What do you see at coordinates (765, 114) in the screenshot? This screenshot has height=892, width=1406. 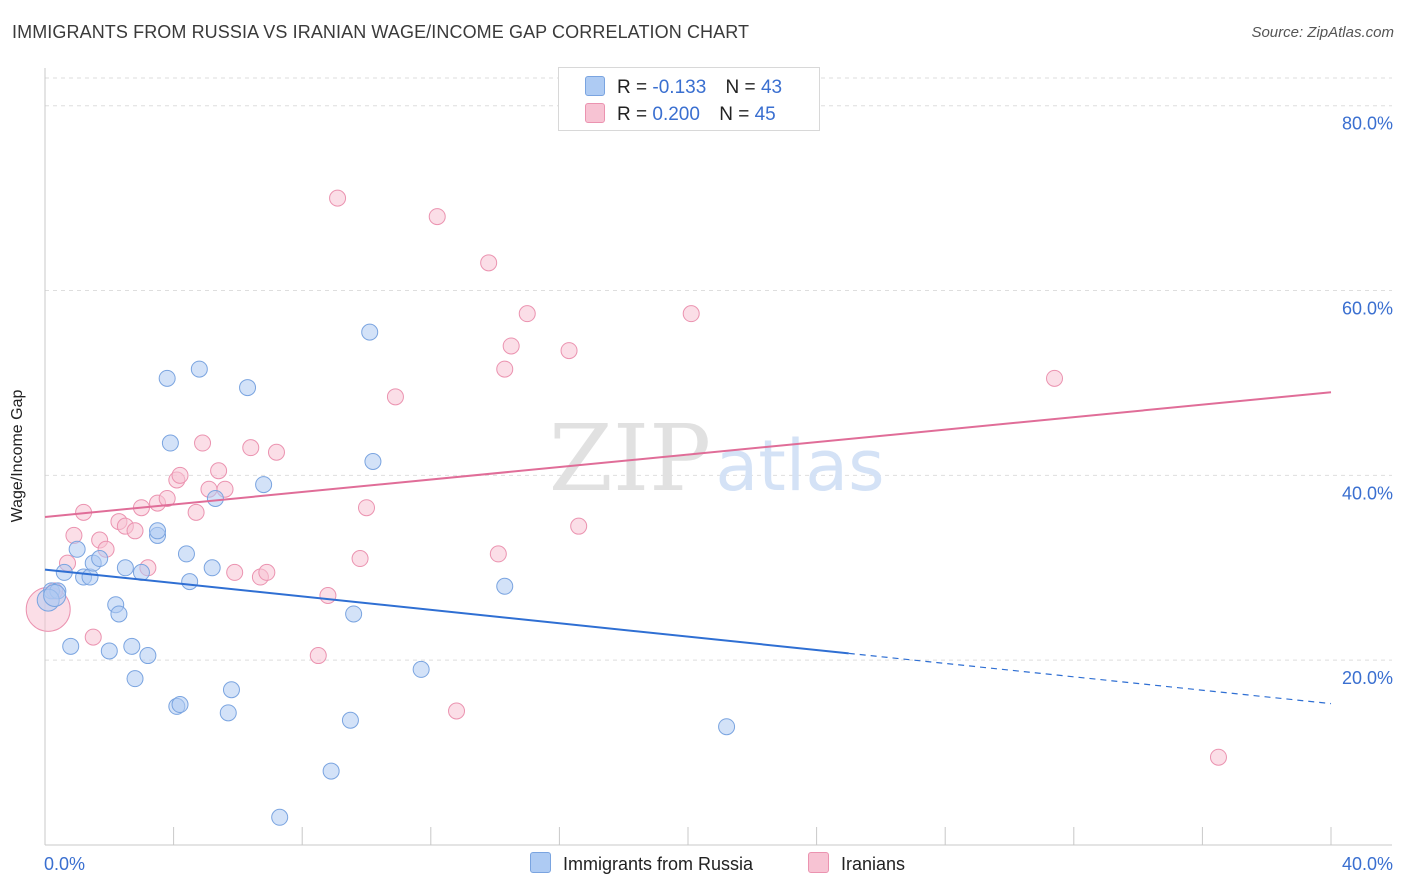 I see `legend-n-value-iran: 45` at bounding box center [765, 114].